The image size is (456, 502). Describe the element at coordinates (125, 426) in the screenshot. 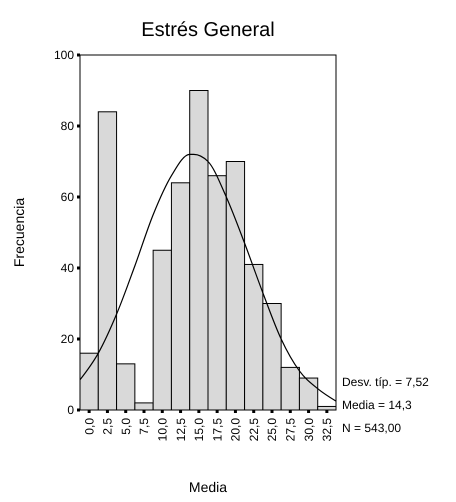

I see `x-tick-label: 5,0` at that location.